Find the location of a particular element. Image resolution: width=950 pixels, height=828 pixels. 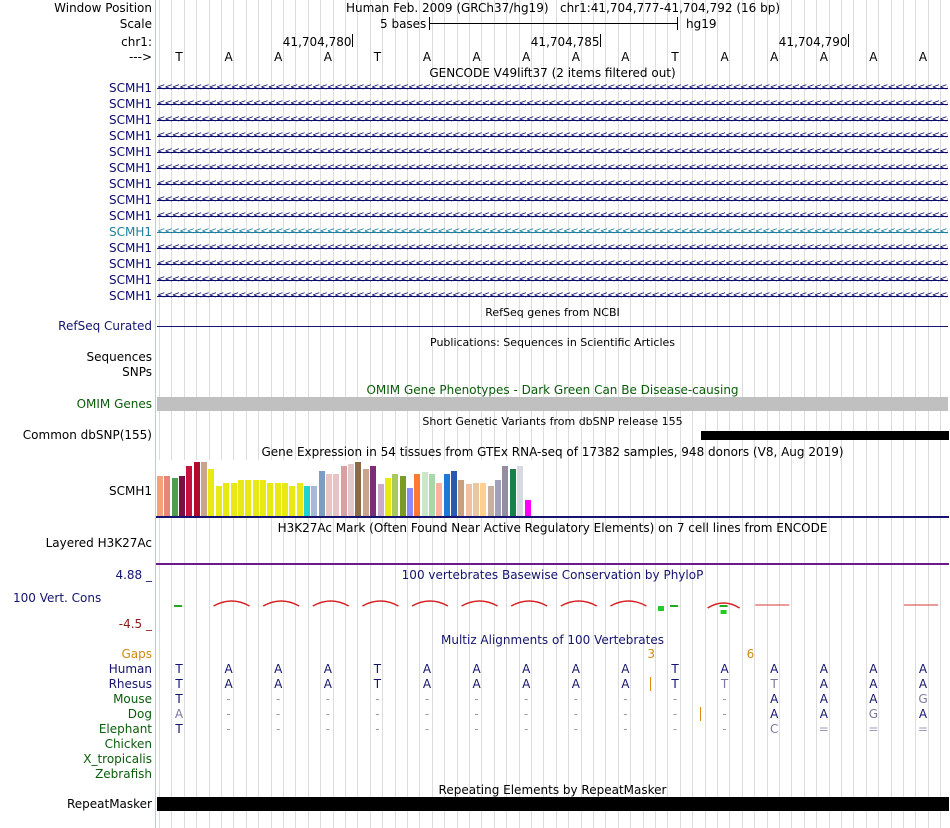

publications-sequences-label: Sequences is located at coordinates (119, 357).